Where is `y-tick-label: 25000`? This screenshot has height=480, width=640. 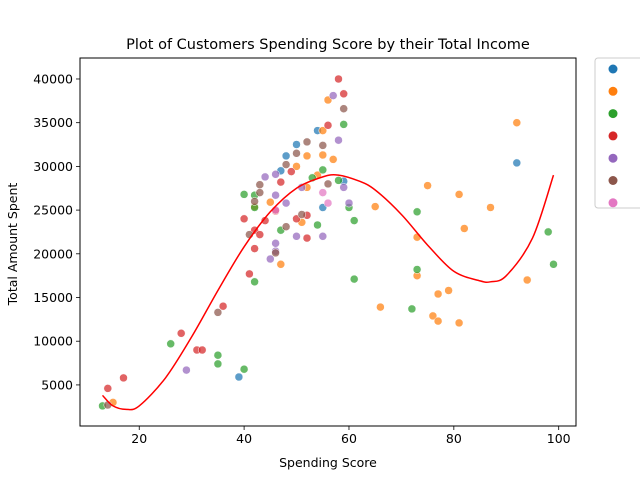 y-tick-label: 25000 is located at coordinates (53, 210).